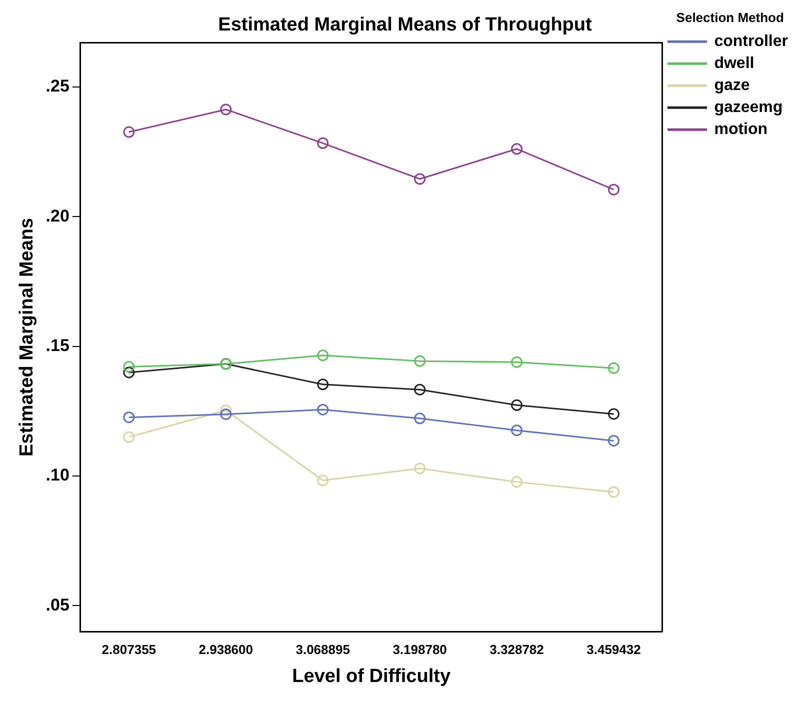 The height and width of the screenshot is (707, 812). What do you see at coordinates (58, 216) in the screenshot?
I see `y-tick-label: .20` at bounding box center [58, 216].